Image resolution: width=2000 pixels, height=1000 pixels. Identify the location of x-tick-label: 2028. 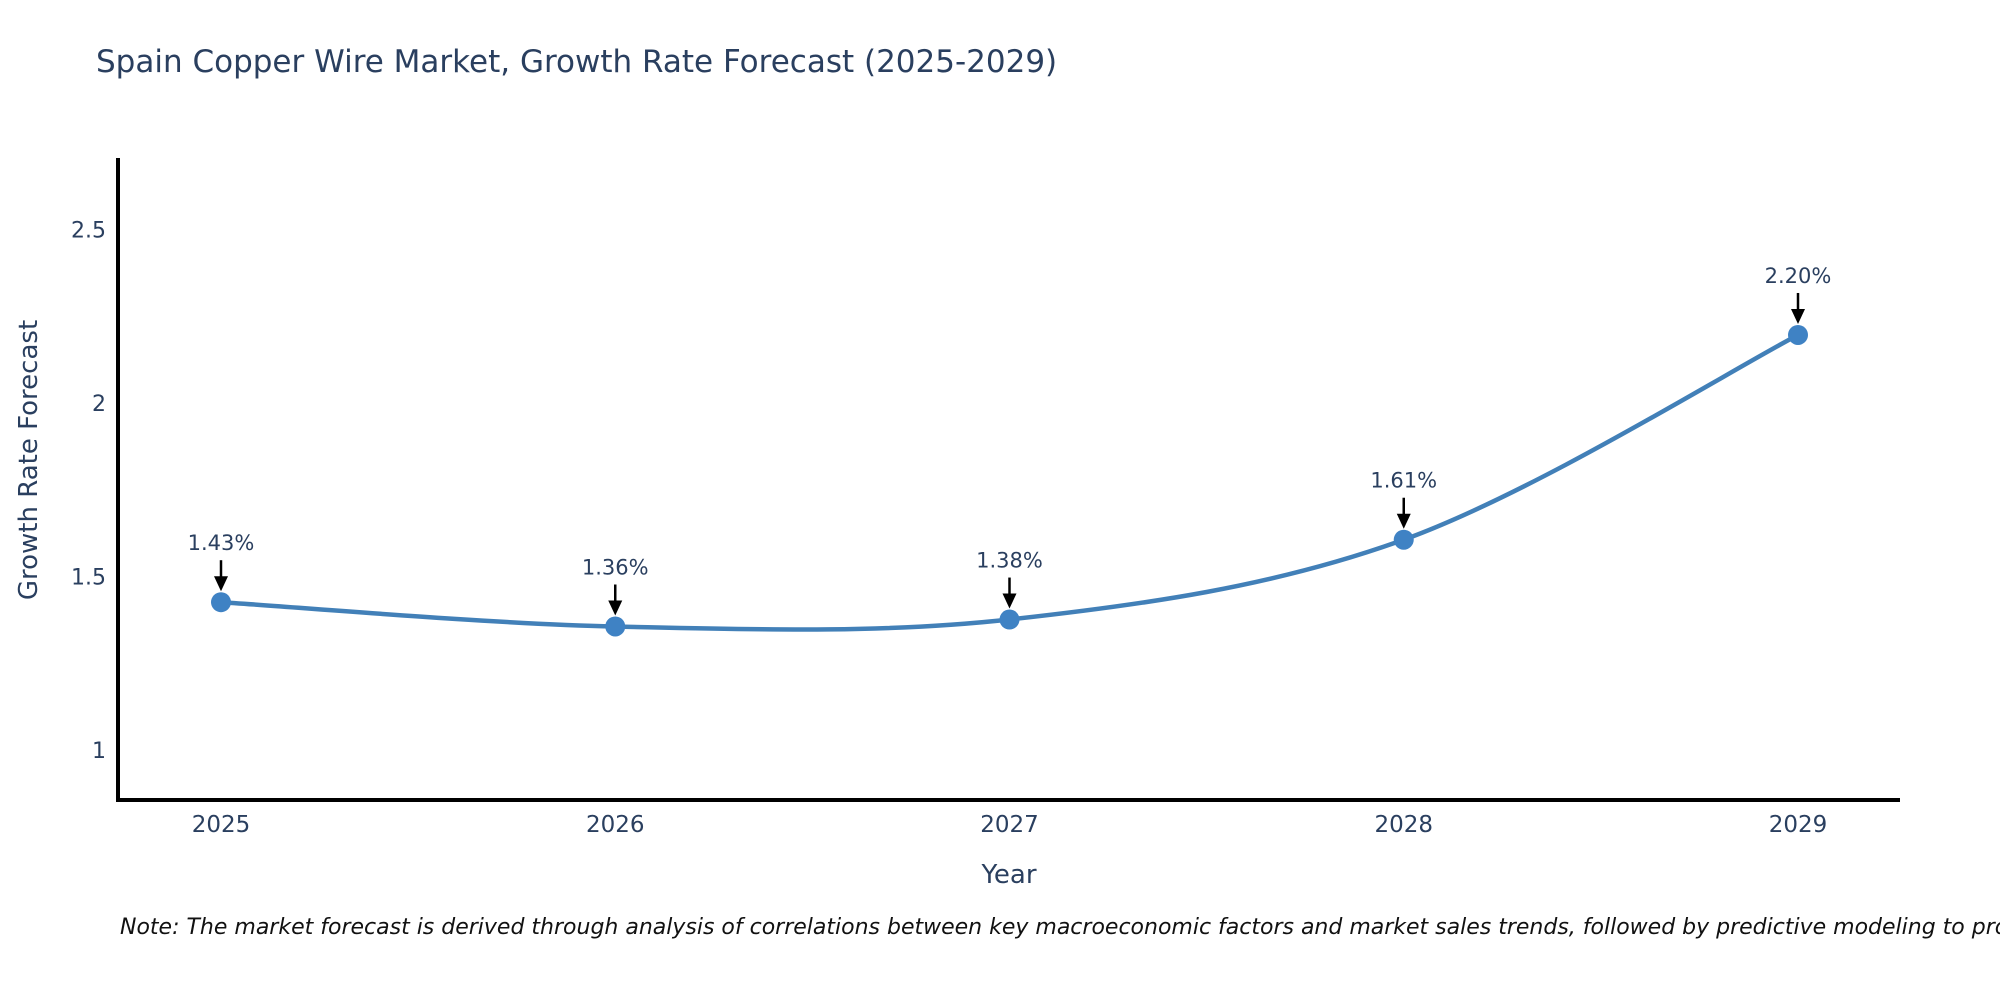
(1403, 825).